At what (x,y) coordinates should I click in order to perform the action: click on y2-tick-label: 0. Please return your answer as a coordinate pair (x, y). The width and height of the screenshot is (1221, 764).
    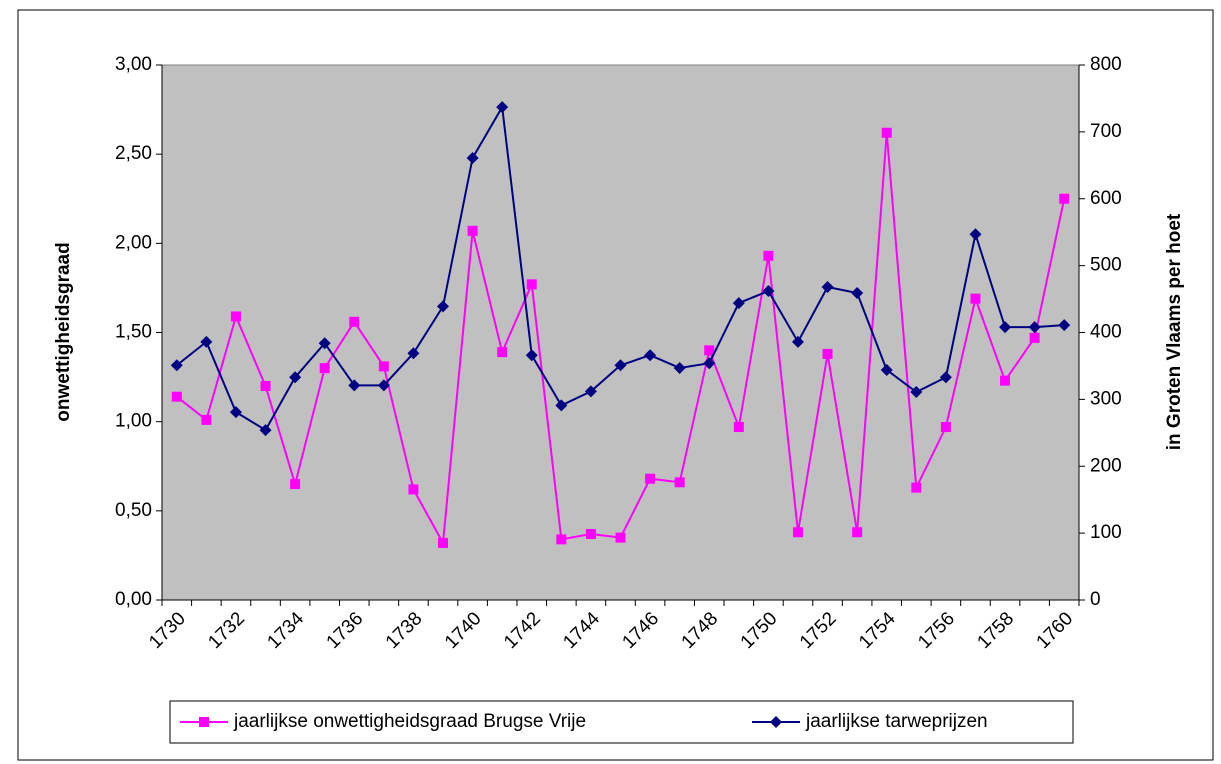
    Looking at the image, I should click on (1095, 599).